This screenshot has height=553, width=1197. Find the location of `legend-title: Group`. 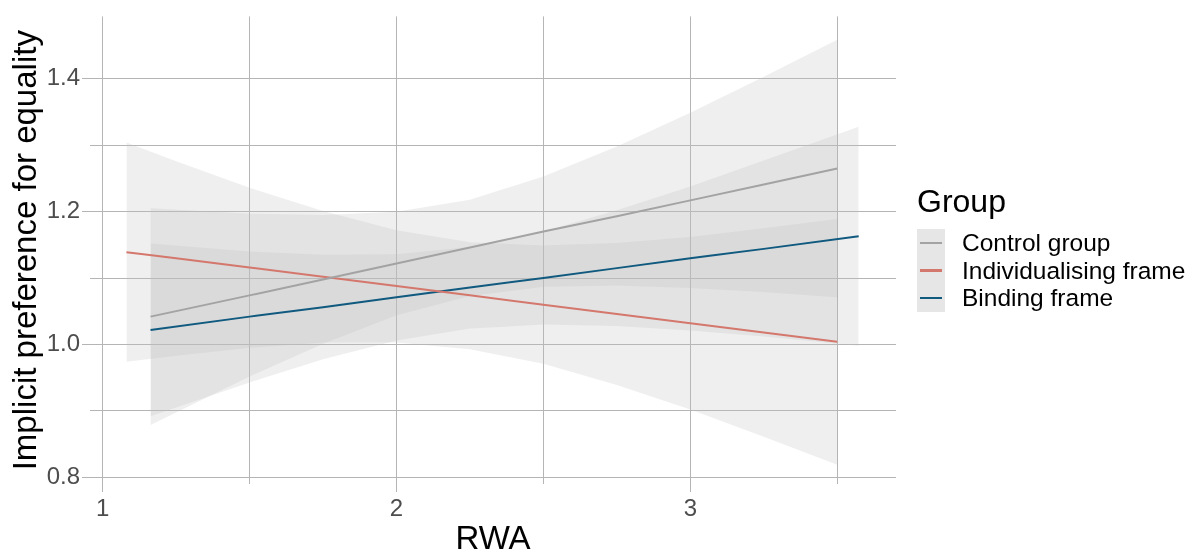

legend-title: Group is located at coordinates (962, 200).